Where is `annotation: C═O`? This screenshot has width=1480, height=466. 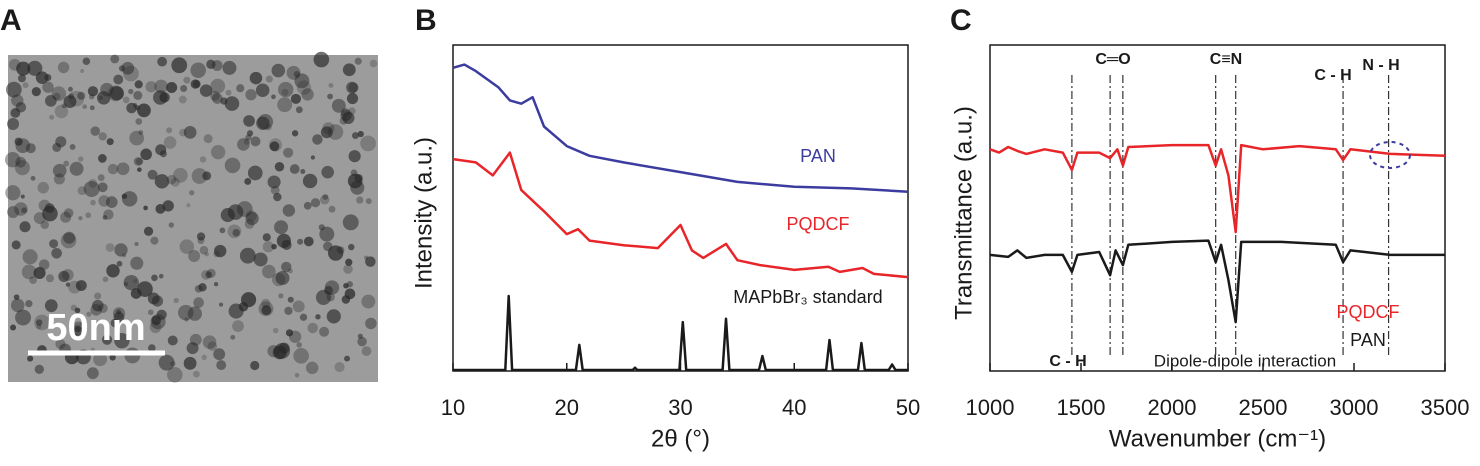
annotation: C═O is located at coordinates (1112, 59).